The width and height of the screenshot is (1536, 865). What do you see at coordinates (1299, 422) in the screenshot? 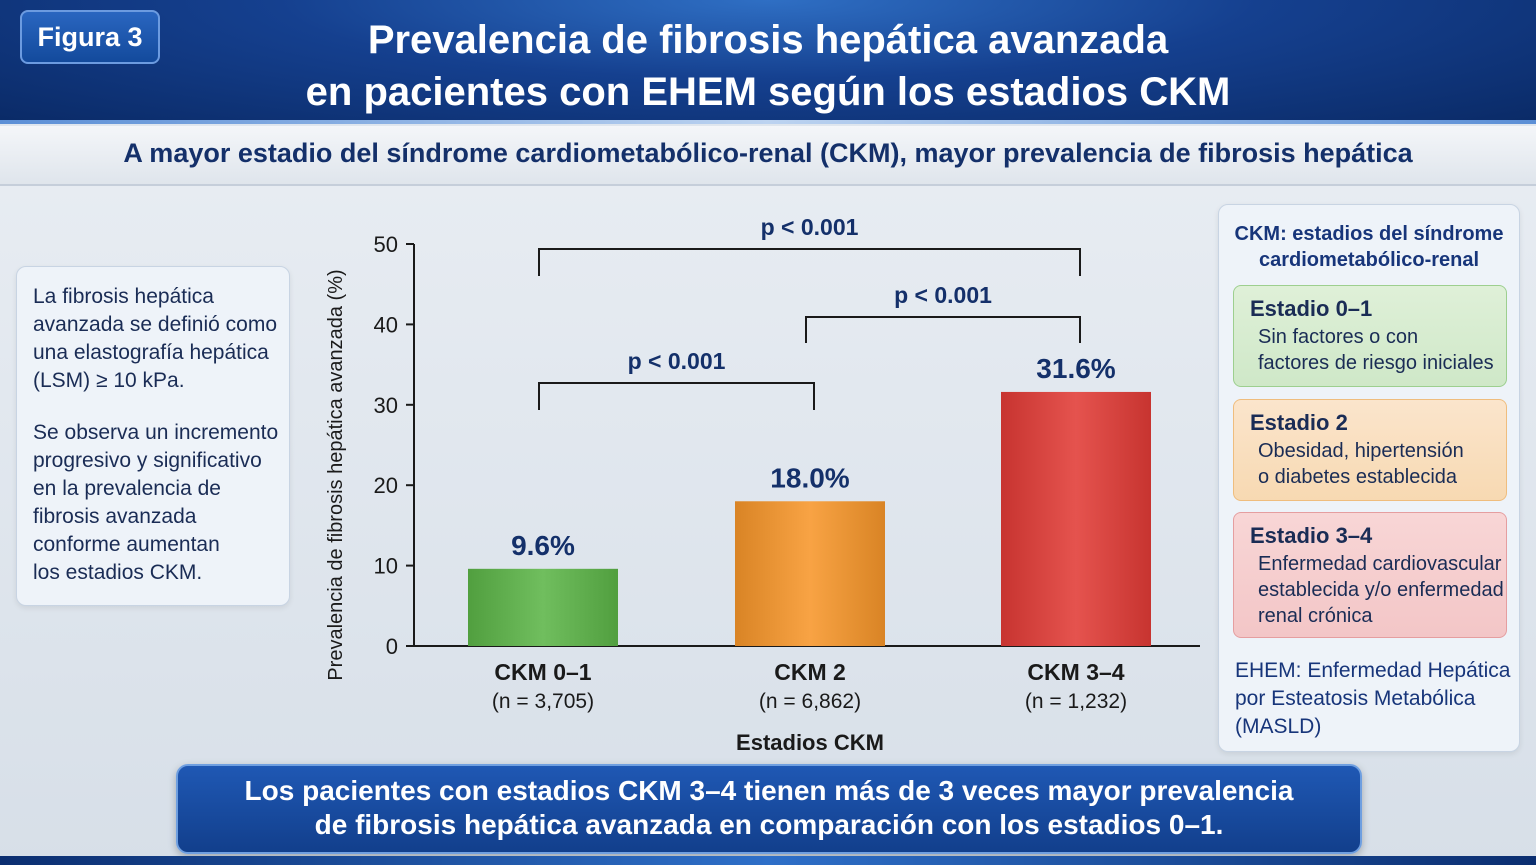
I see `stage-name: Estadio 2` at bounding box center [1299, 422].